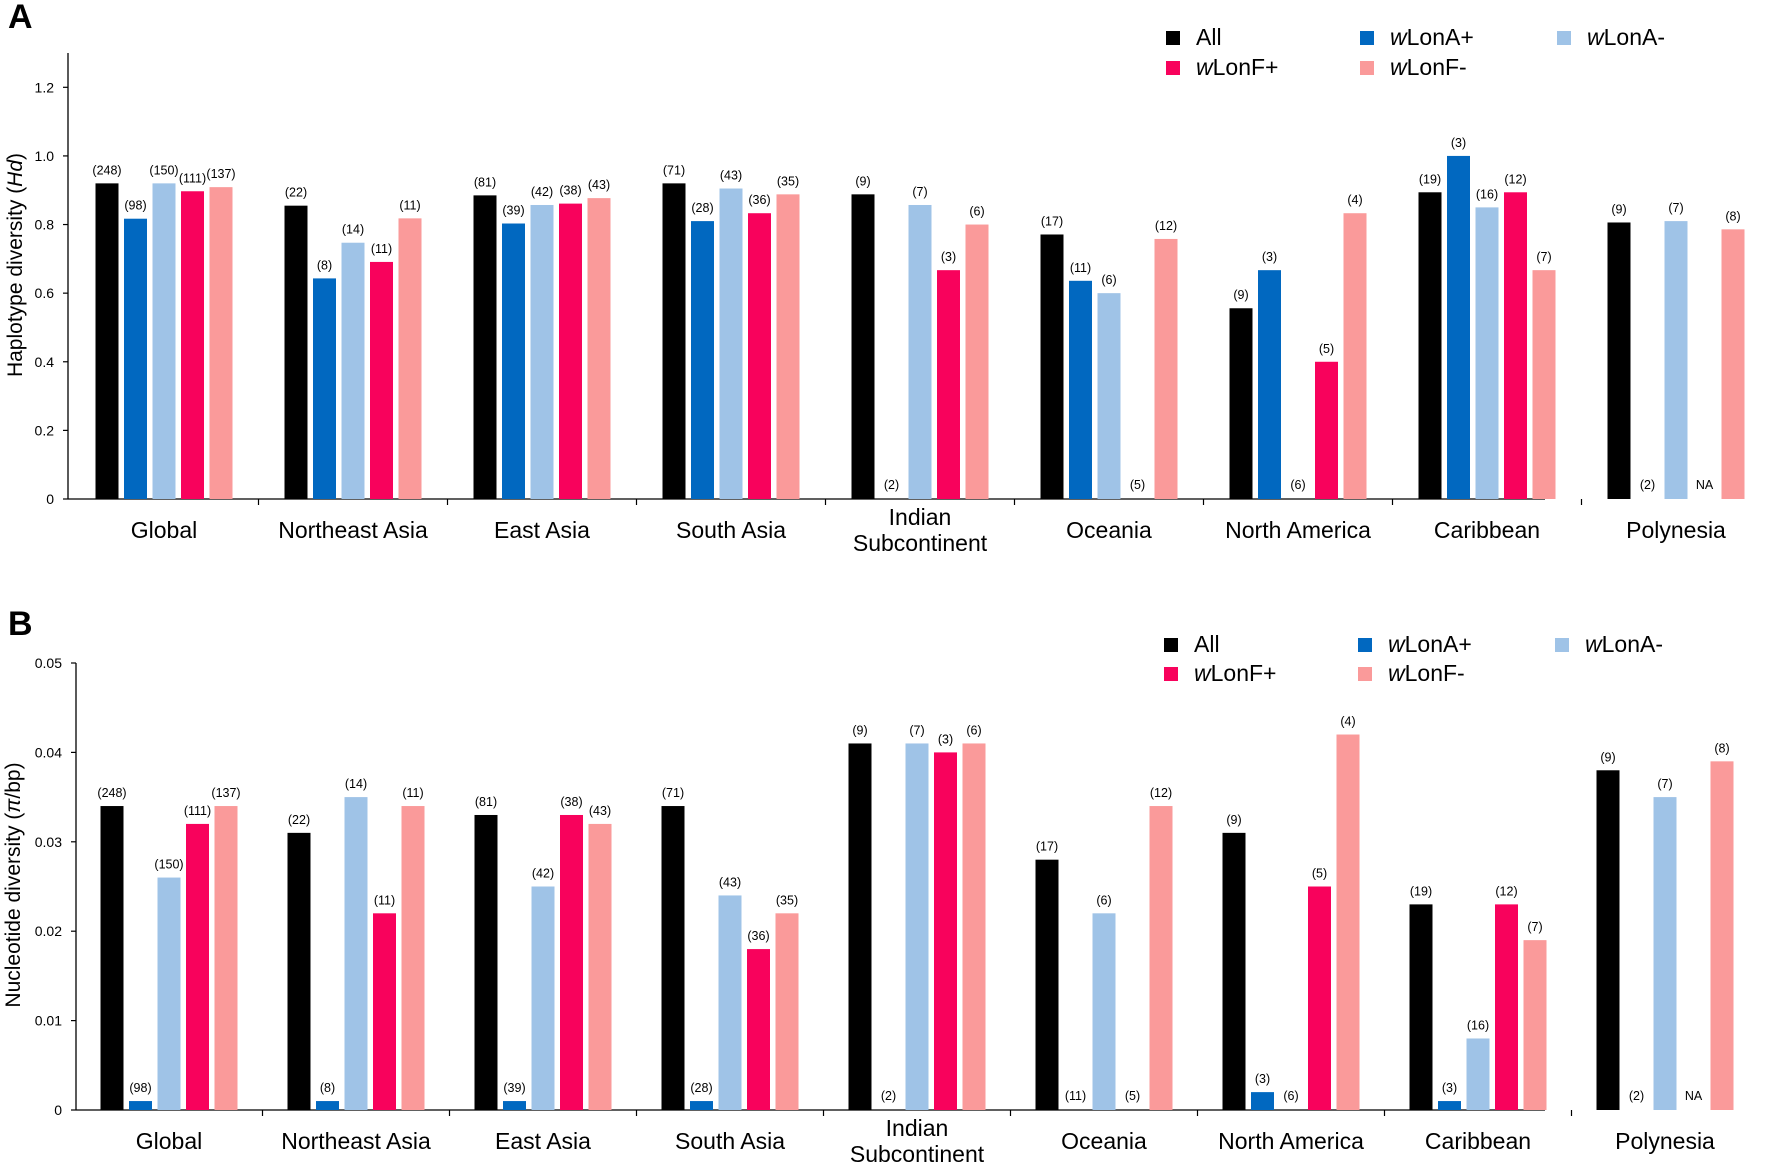 Image resolution: width=1772 pixels, height=1169 pixels. Describe the element at coordinates (1367, 68) in the screenshot. I see `light-pink-square-icon` at that location.